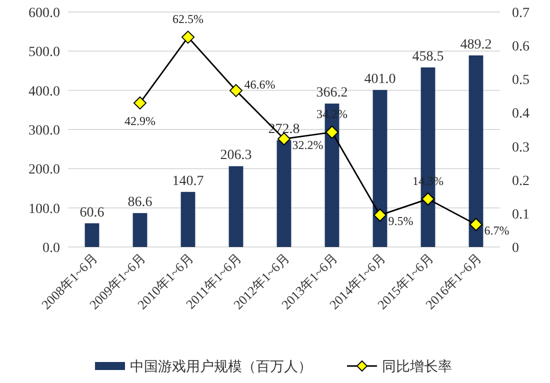  I want to click on data-label: 32.2%, so click(308, 145).